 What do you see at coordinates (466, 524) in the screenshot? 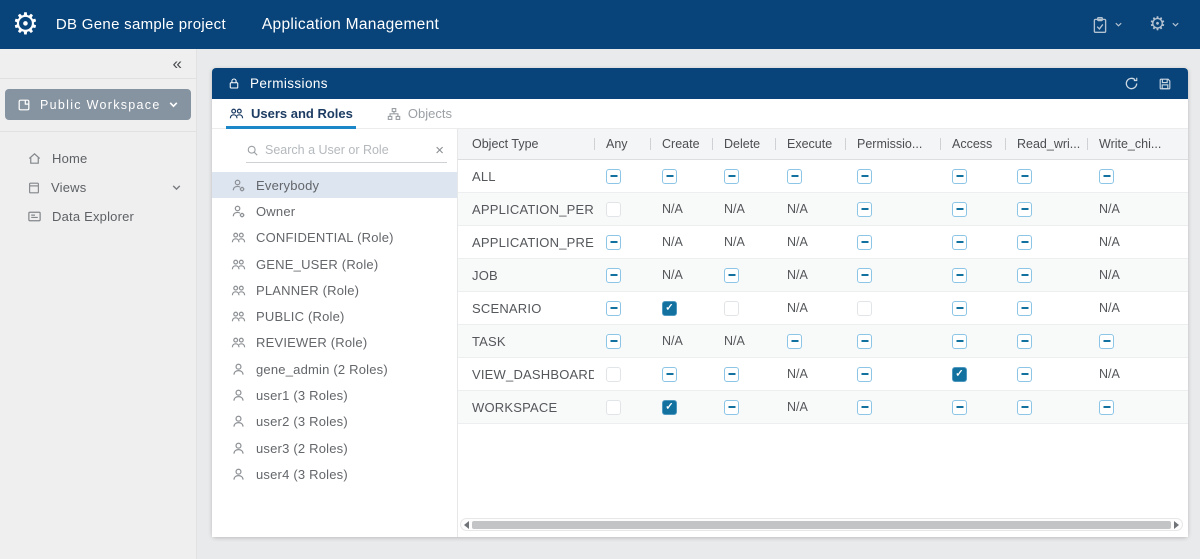
I see `scroll-left-arrow` at bounding box center [466, 524].